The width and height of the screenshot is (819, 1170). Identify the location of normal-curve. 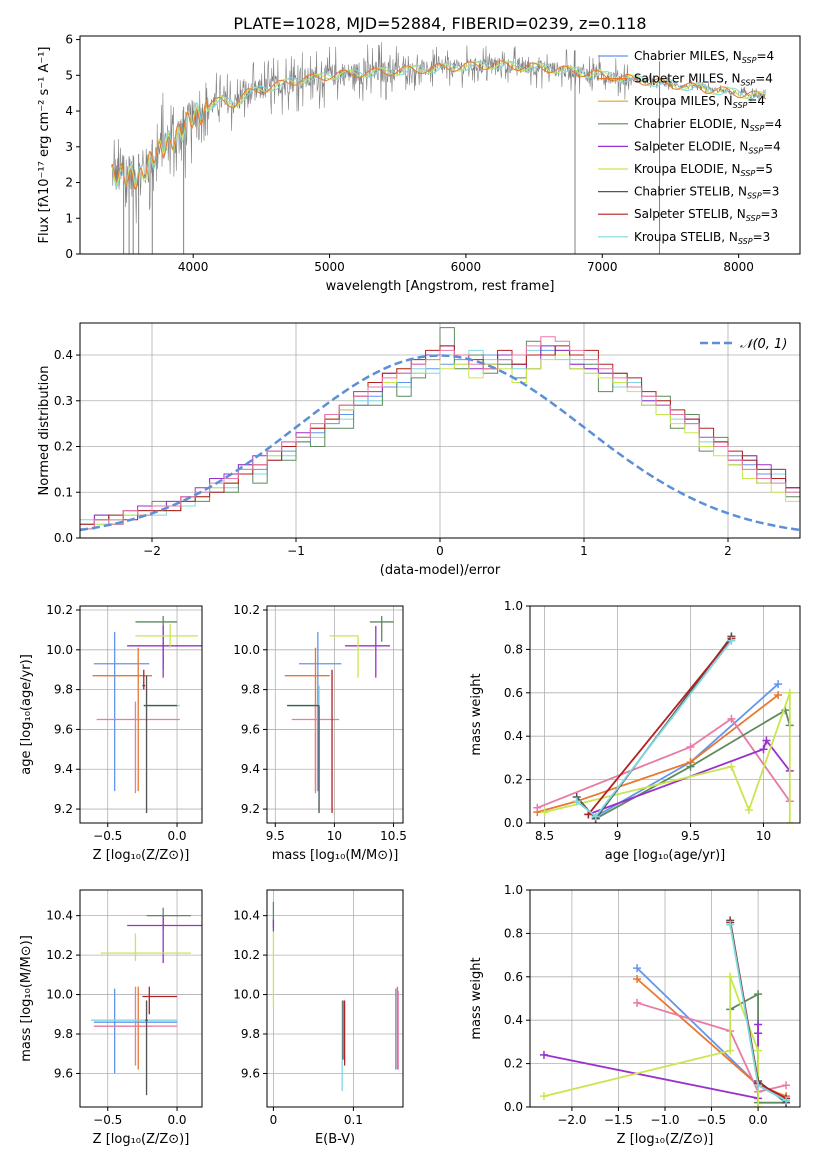
(440, 443).